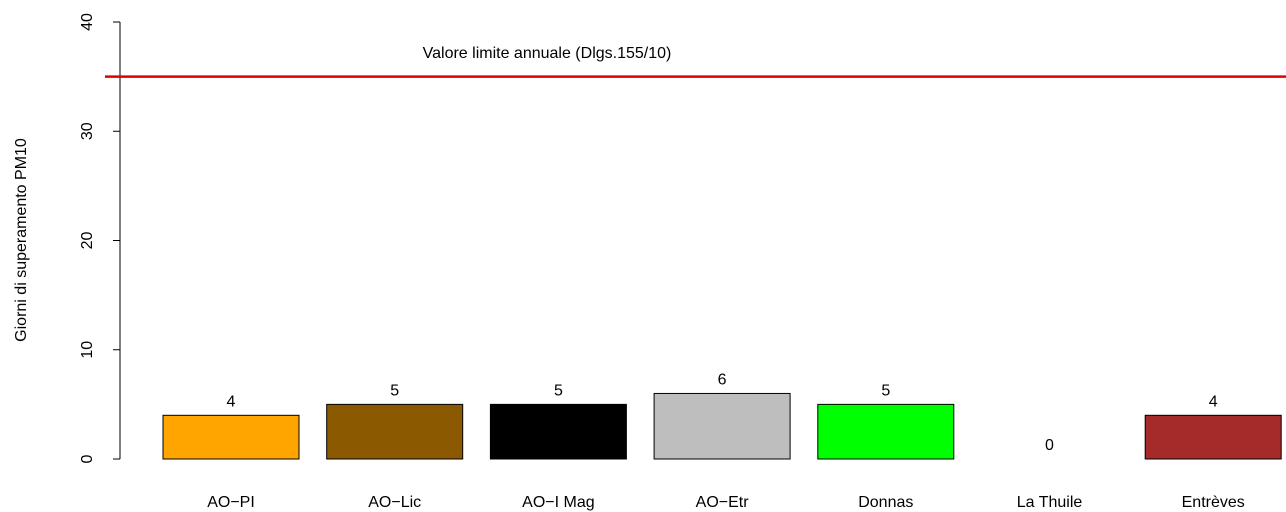  What do you see at coordinates (231, 502) in the screenshot?
I see `x-tick-label: AO−PI` at bounding box center [231, 502].